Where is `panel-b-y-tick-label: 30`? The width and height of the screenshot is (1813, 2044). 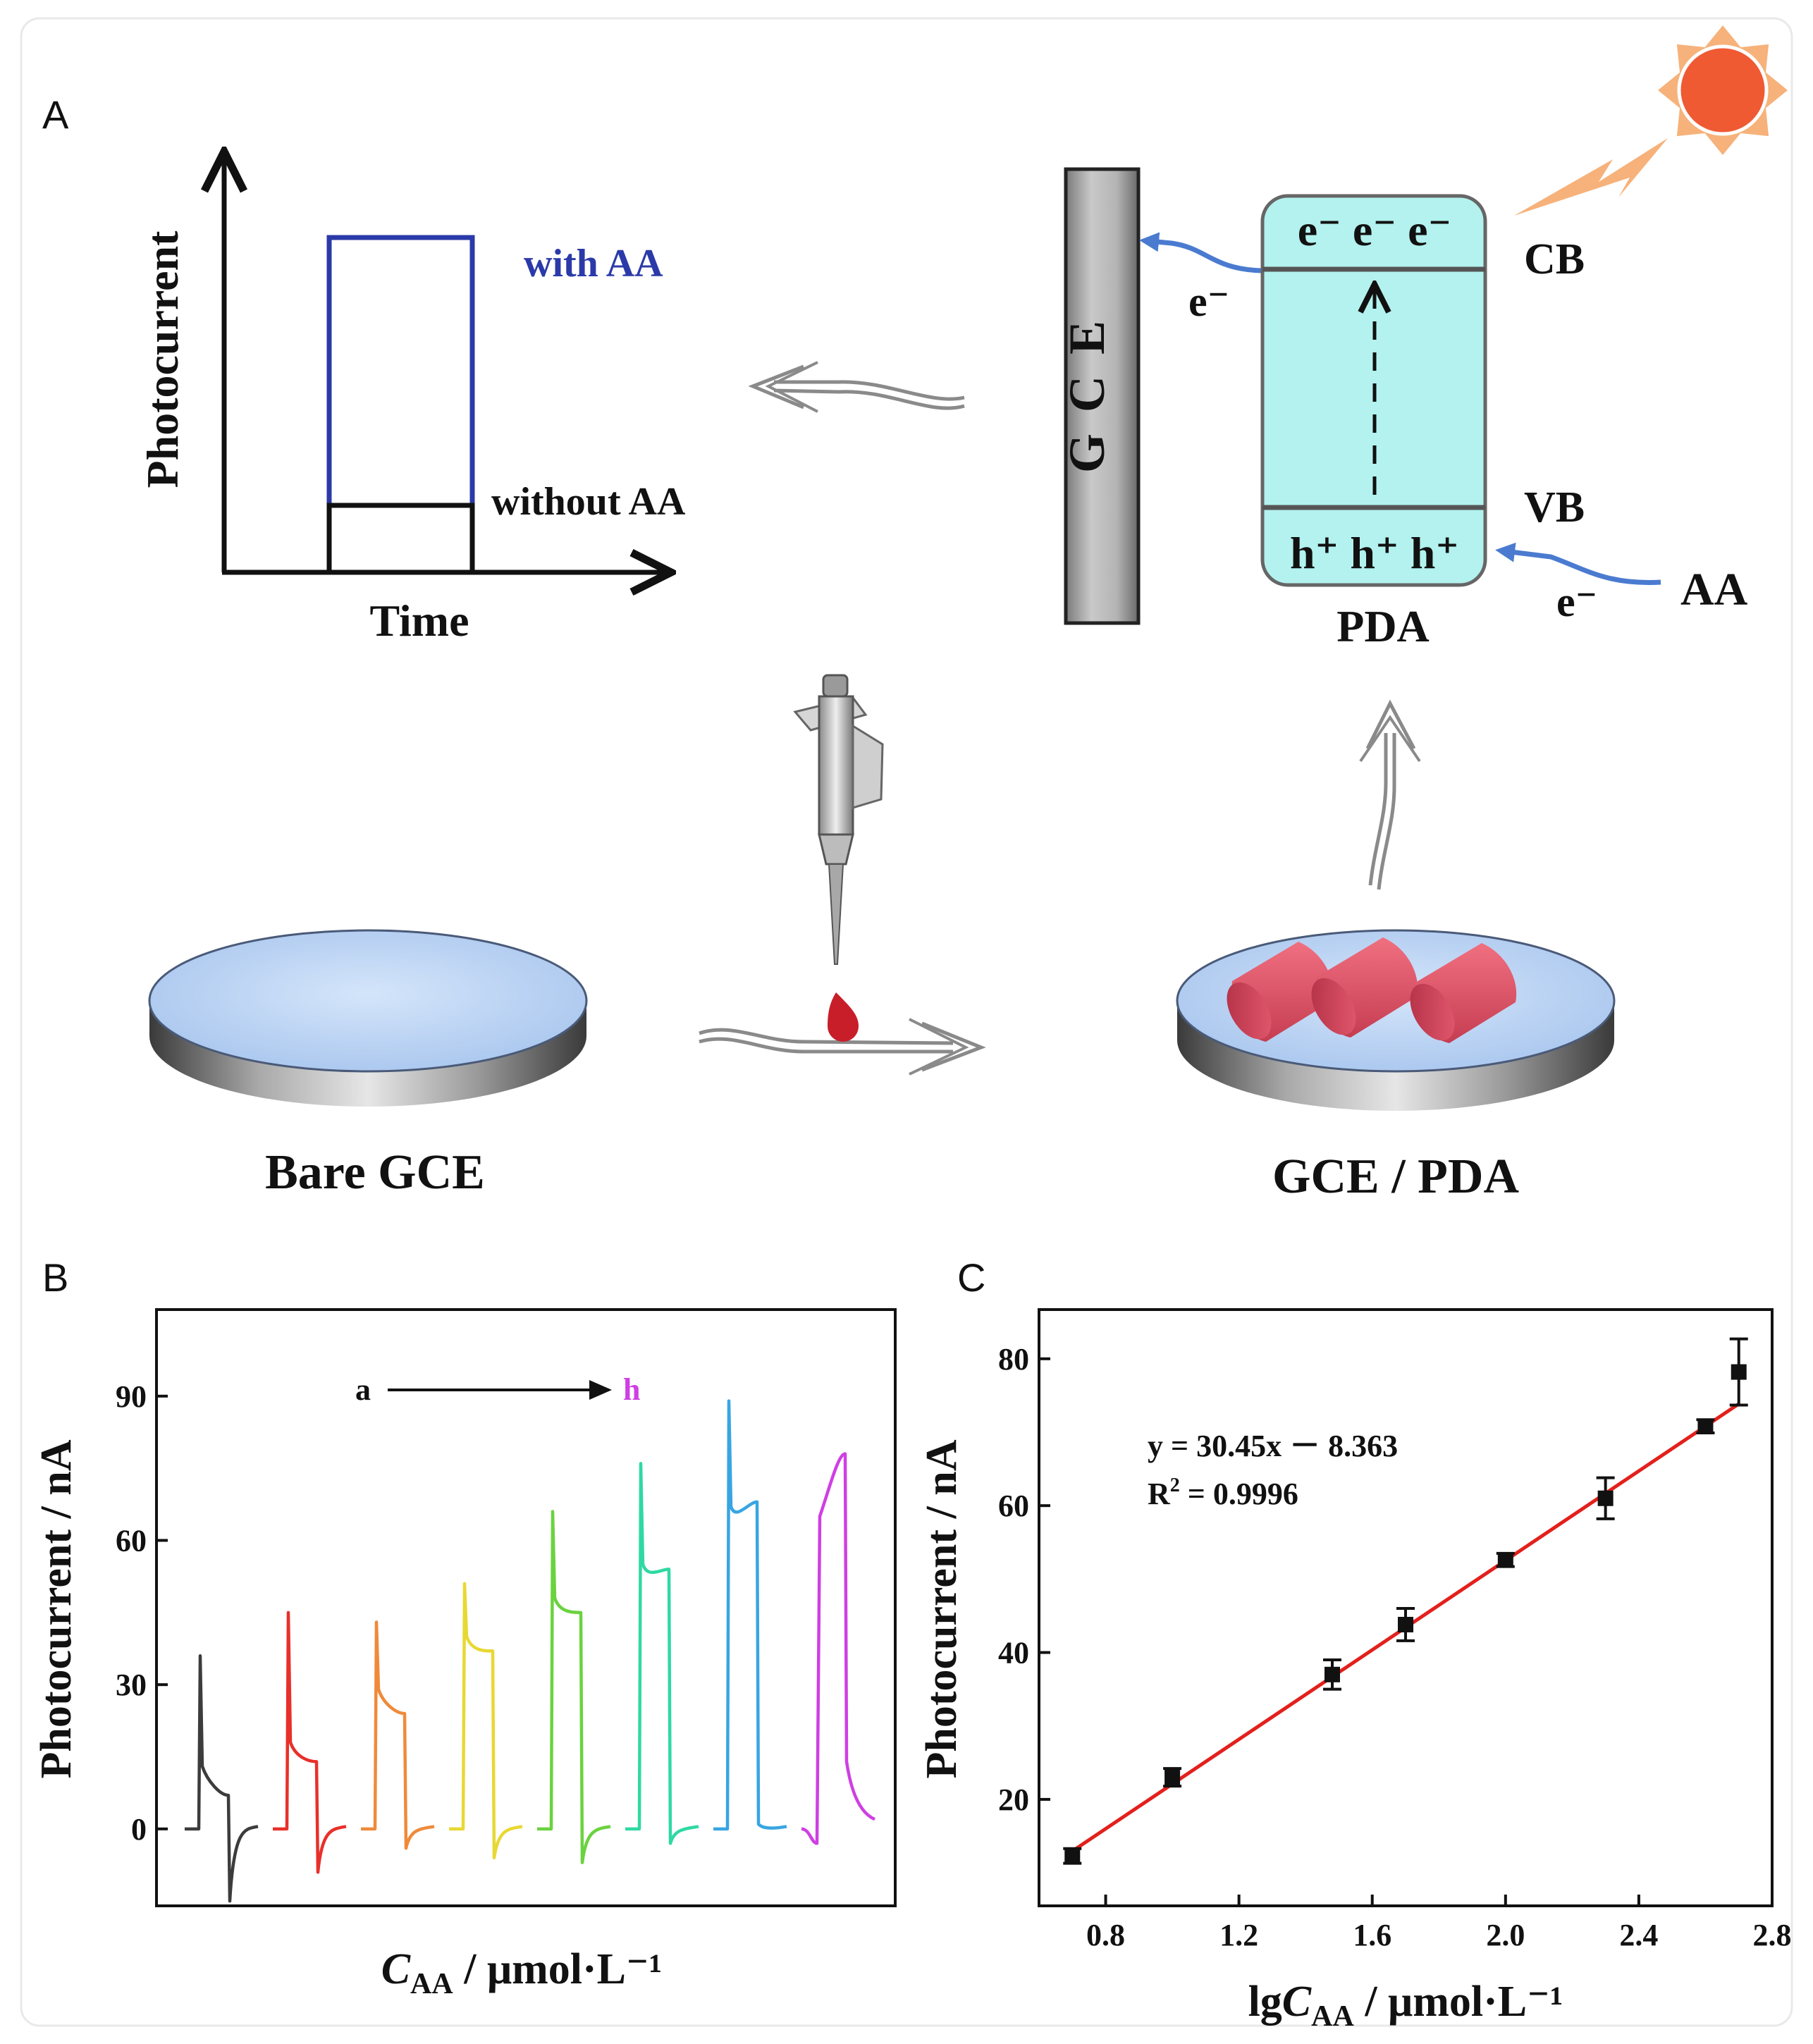
panel-b-y-tick-label: 30 is located at coordinates (131, 1685).